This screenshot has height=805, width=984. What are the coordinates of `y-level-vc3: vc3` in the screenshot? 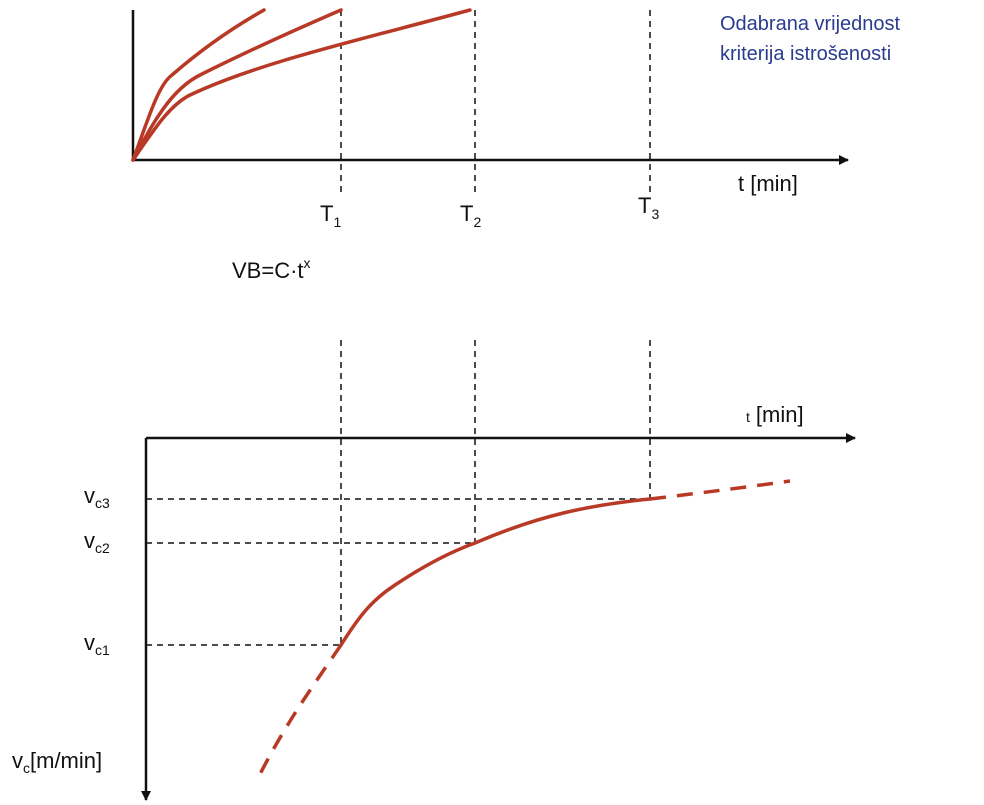 It's located at (97, 497).